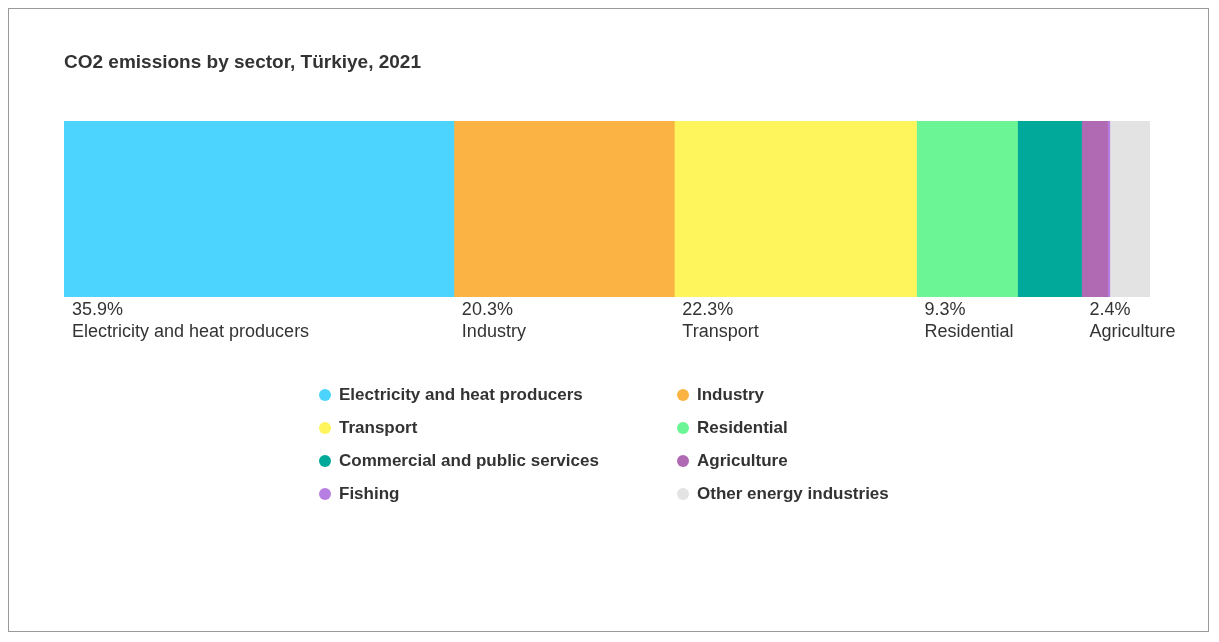 This screenshot has width=1219, height=642. I want to click on text: Electricity and heat producers, so click(191, 330).